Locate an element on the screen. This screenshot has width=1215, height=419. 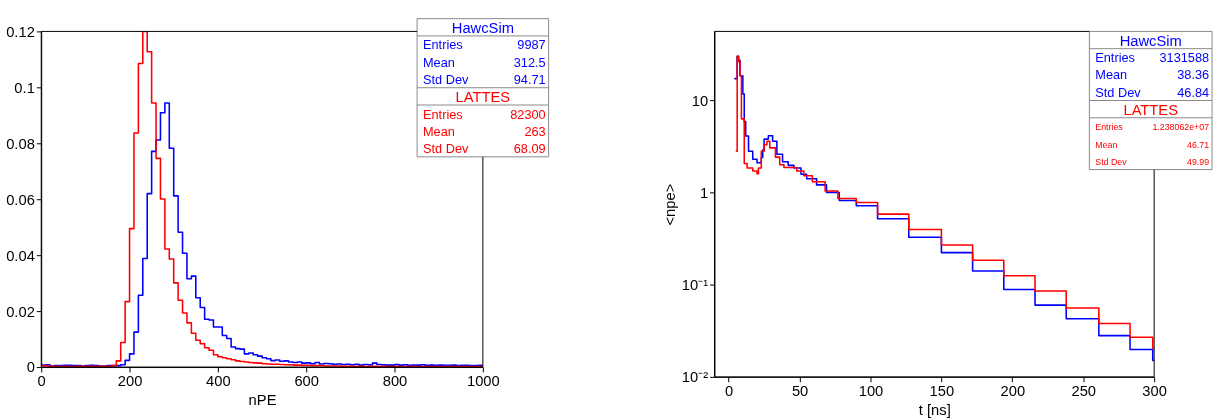
x-axis-title: nPE is located at coordinates (262, 399).